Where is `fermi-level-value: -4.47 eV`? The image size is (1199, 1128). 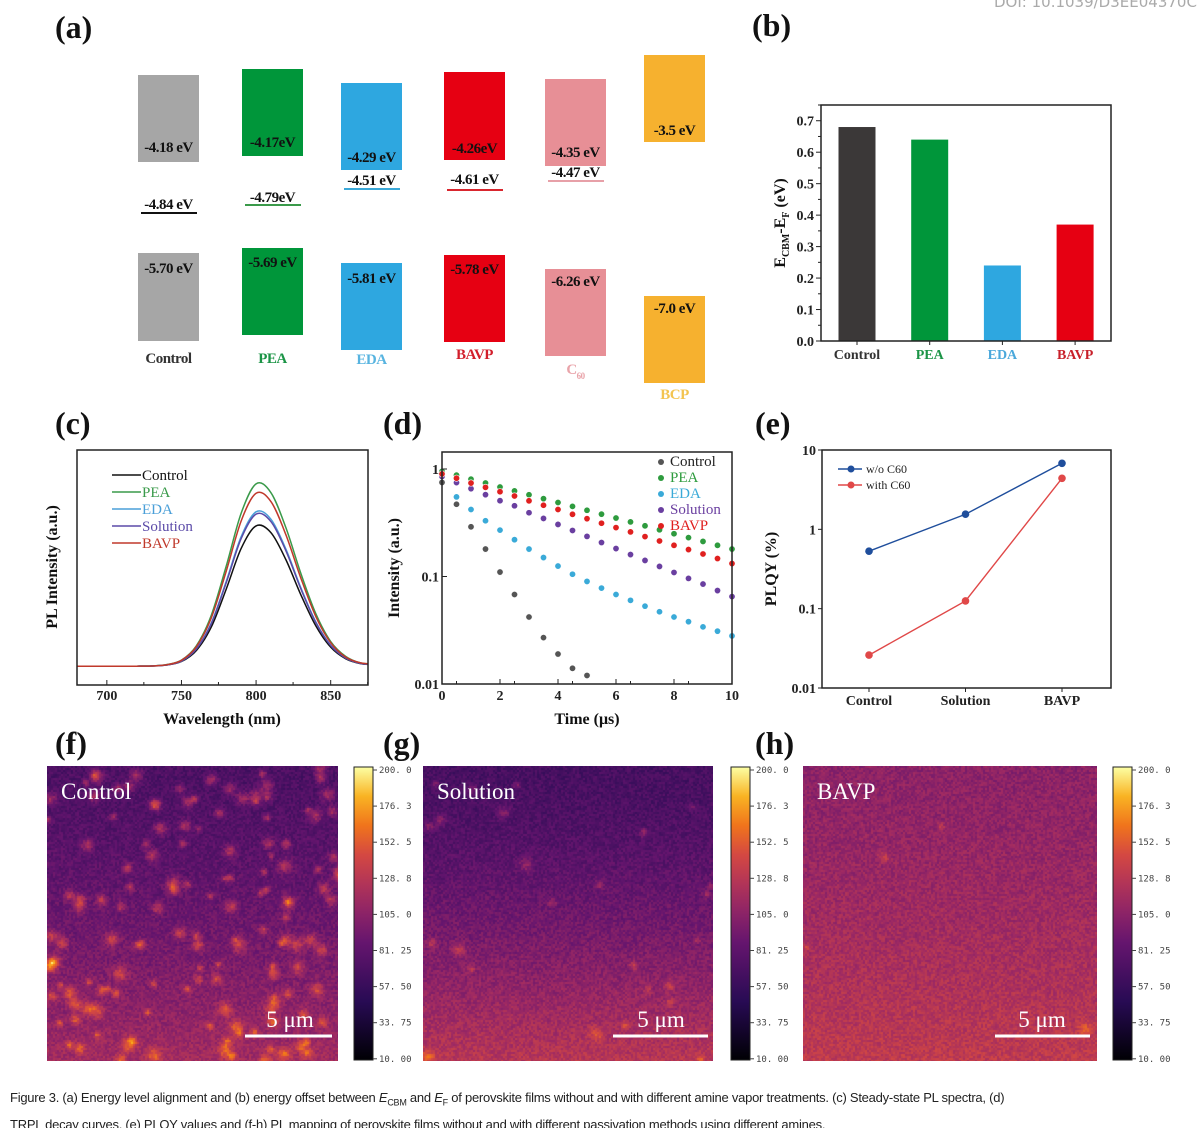 fermi-level-value: -4.47 eV is located at coordinates (575, 173).